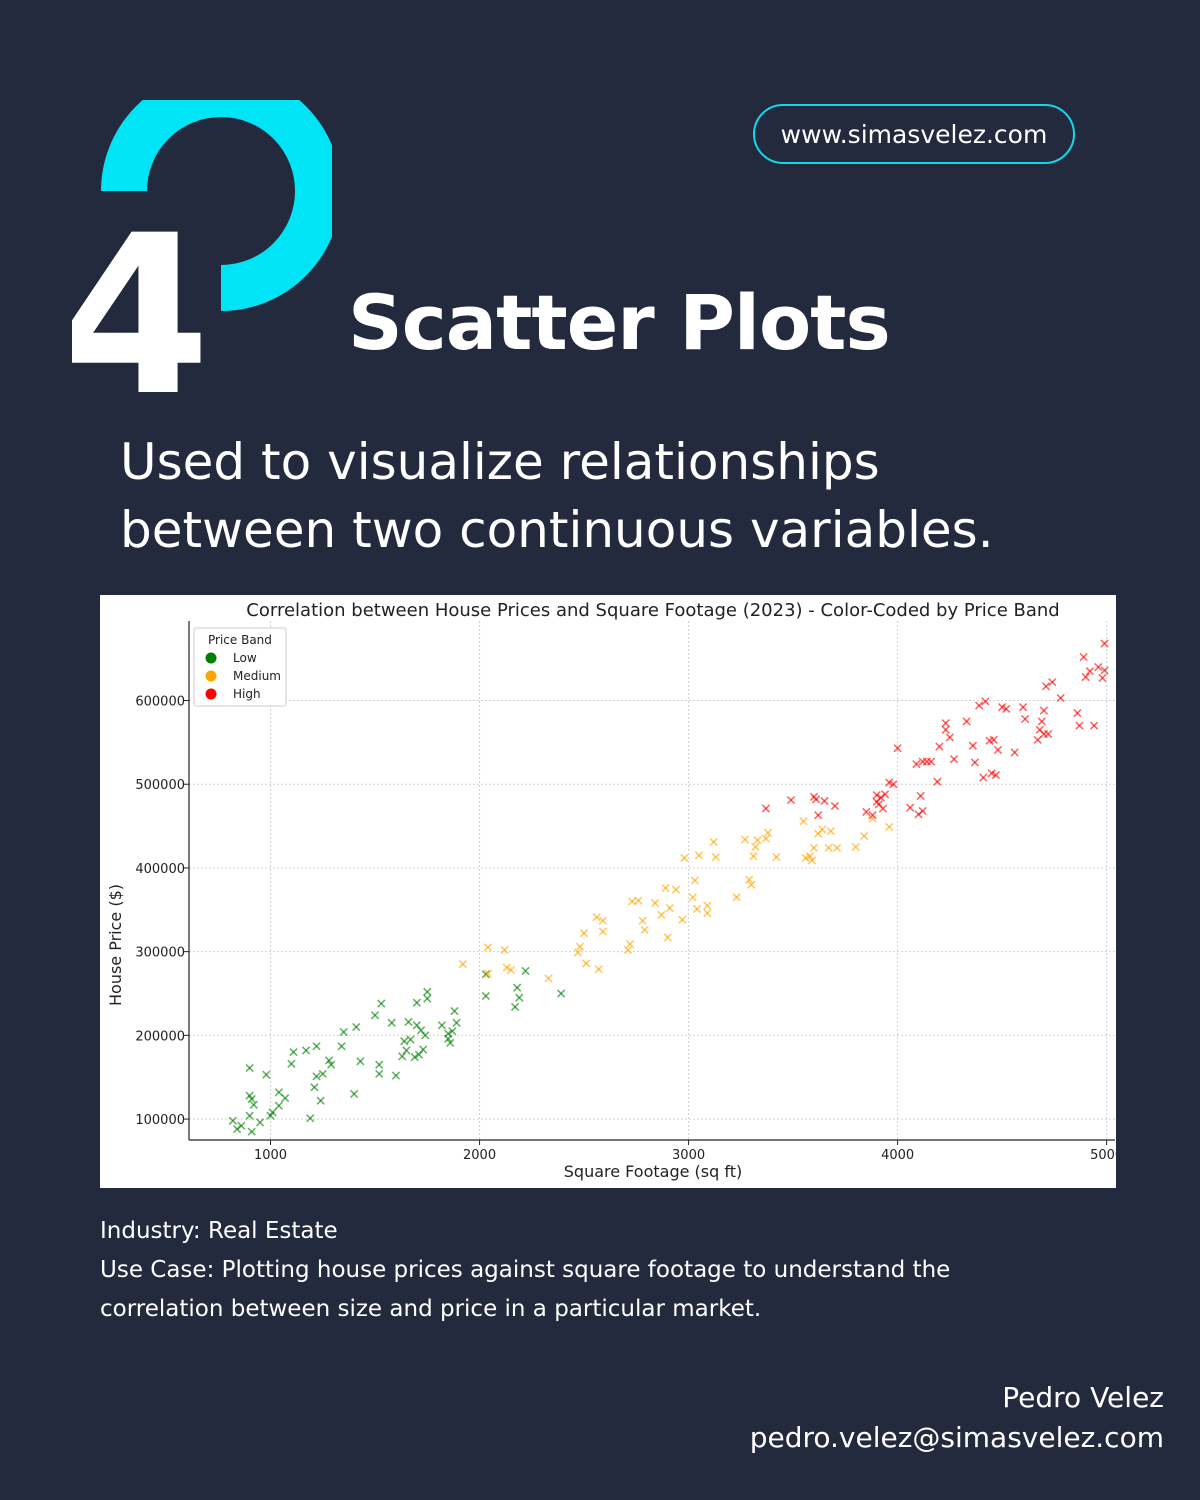  Describe the element at coordinates (216, 205) in the screenshot. I see `accent-arc-shape` at that location.